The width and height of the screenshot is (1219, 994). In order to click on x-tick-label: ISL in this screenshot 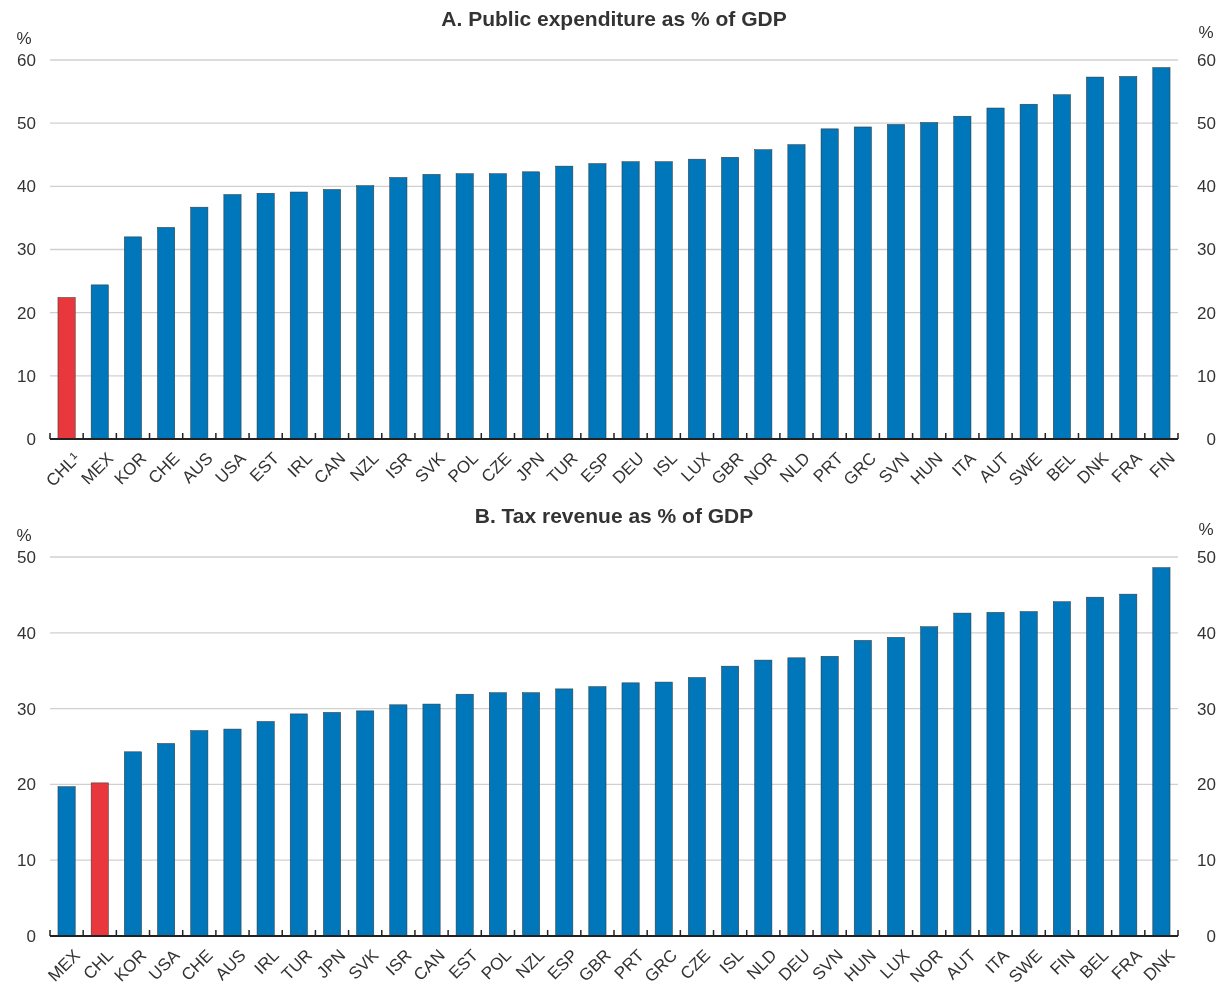, I will do `click(665, 464)`.